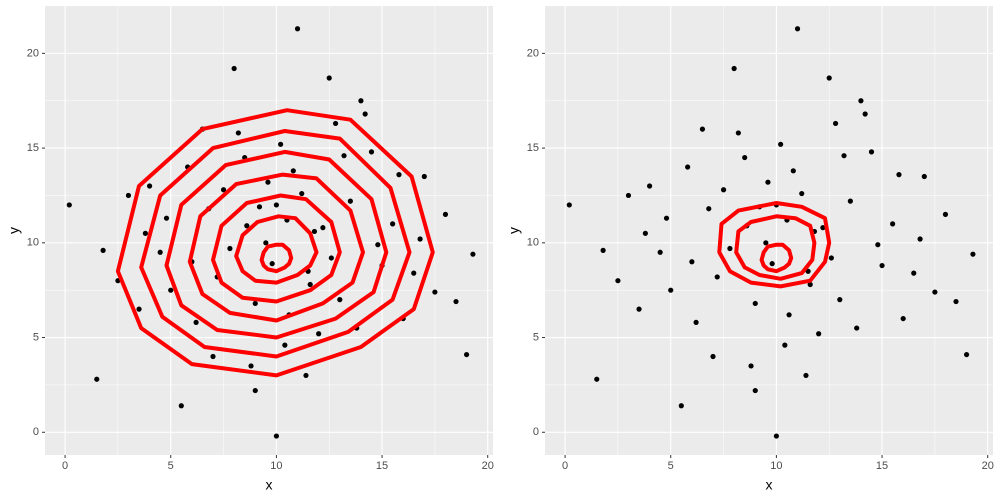  Describe the element at coordinates (769, 485) in the screenshot. I see `x-axis-title: x` at that location.